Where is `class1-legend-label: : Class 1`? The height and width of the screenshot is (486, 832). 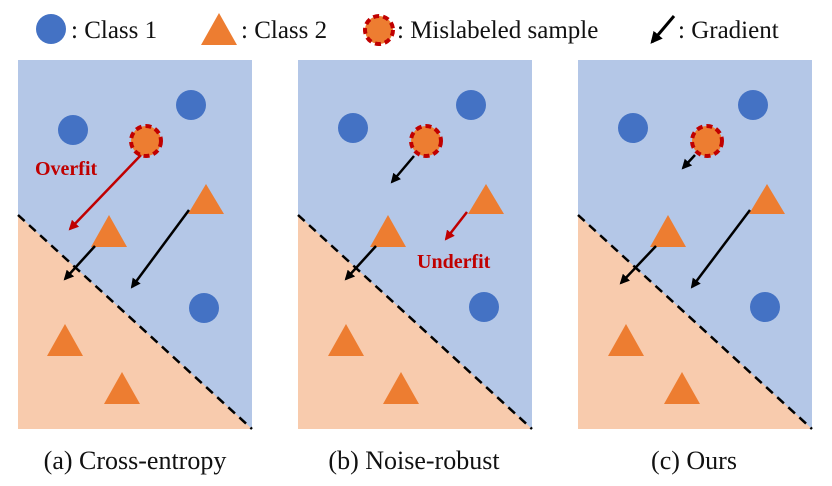
class1-legend-label: : Class 1 is located at coordinates (114, 30).